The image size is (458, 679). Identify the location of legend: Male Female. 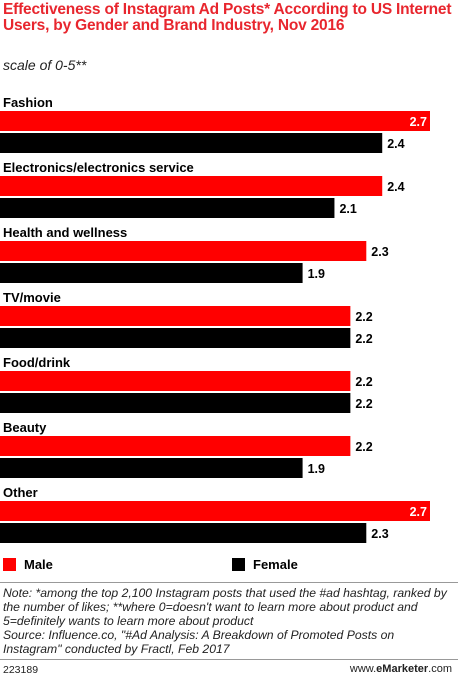
(229, 567).